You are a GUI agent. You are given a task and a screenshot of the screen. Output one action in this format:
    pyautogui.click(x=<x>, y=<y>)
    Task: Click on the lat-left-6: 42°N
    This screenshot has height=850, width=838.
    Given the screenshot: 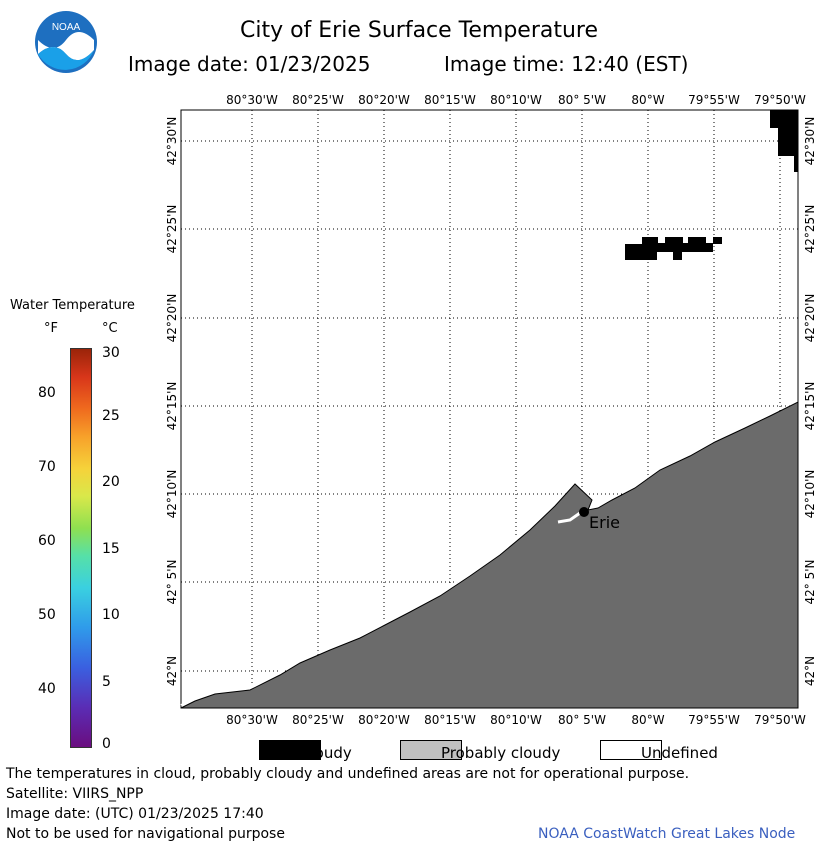 What is the action you would take?
    pyautogui.click(x=172, y=671)
    